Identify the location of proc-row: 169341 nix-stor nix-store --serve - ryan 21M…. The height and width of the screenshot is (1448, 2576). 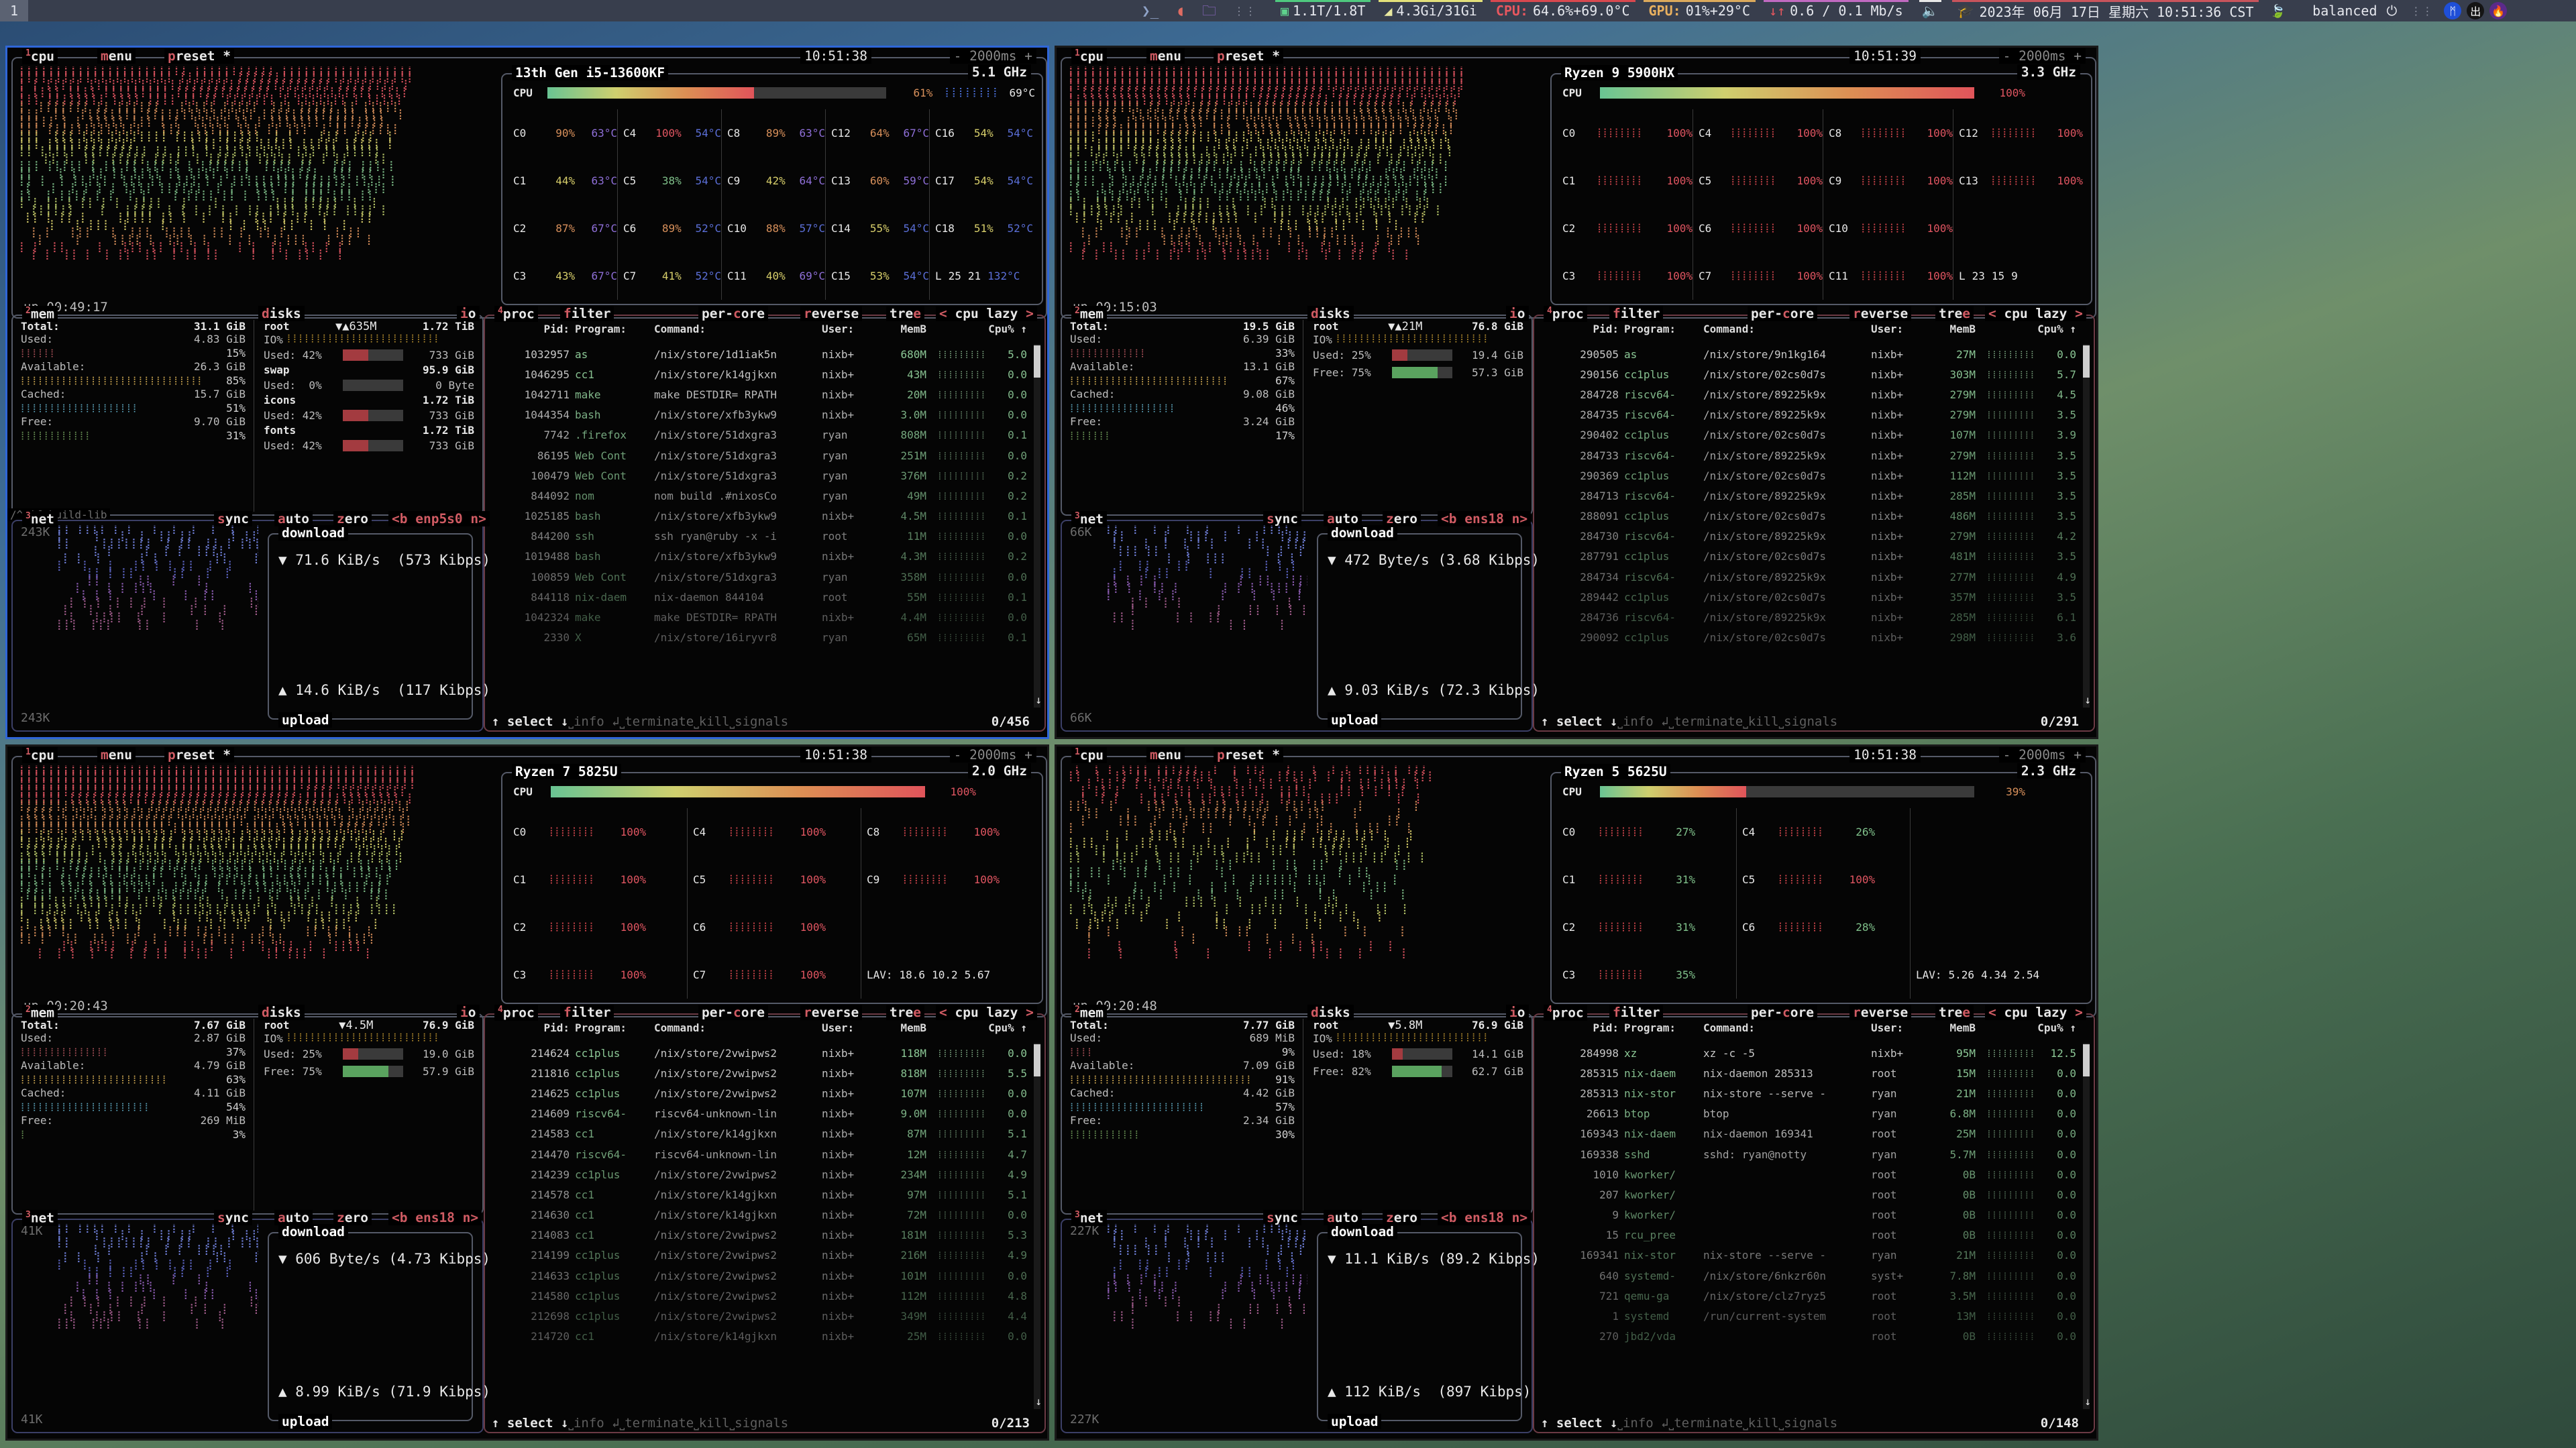
(1810, 1255).